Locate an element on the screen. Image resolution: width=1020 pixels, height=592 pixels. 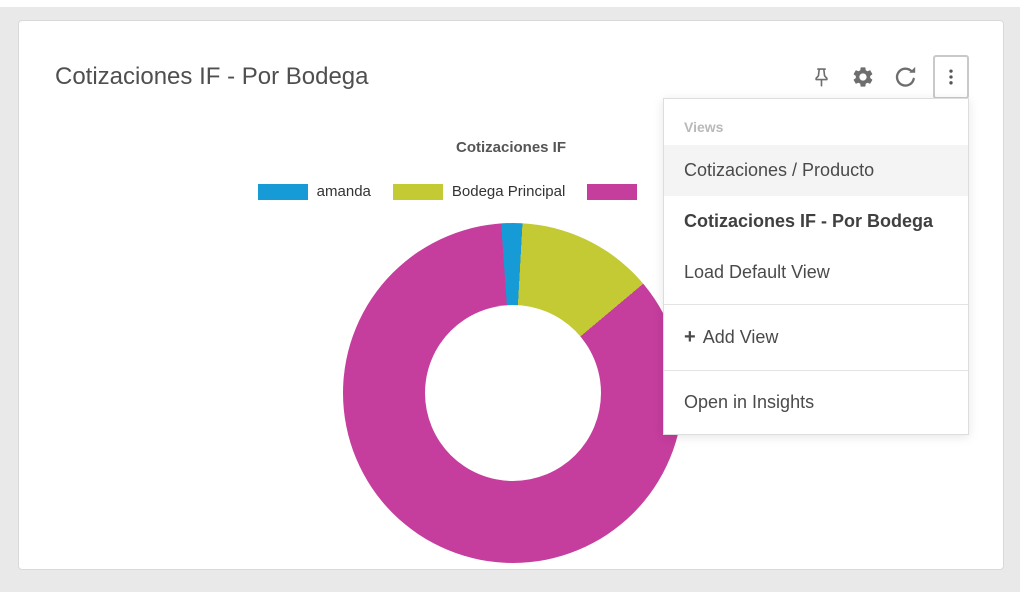
more-options-button is located at coordinates (951, 77).